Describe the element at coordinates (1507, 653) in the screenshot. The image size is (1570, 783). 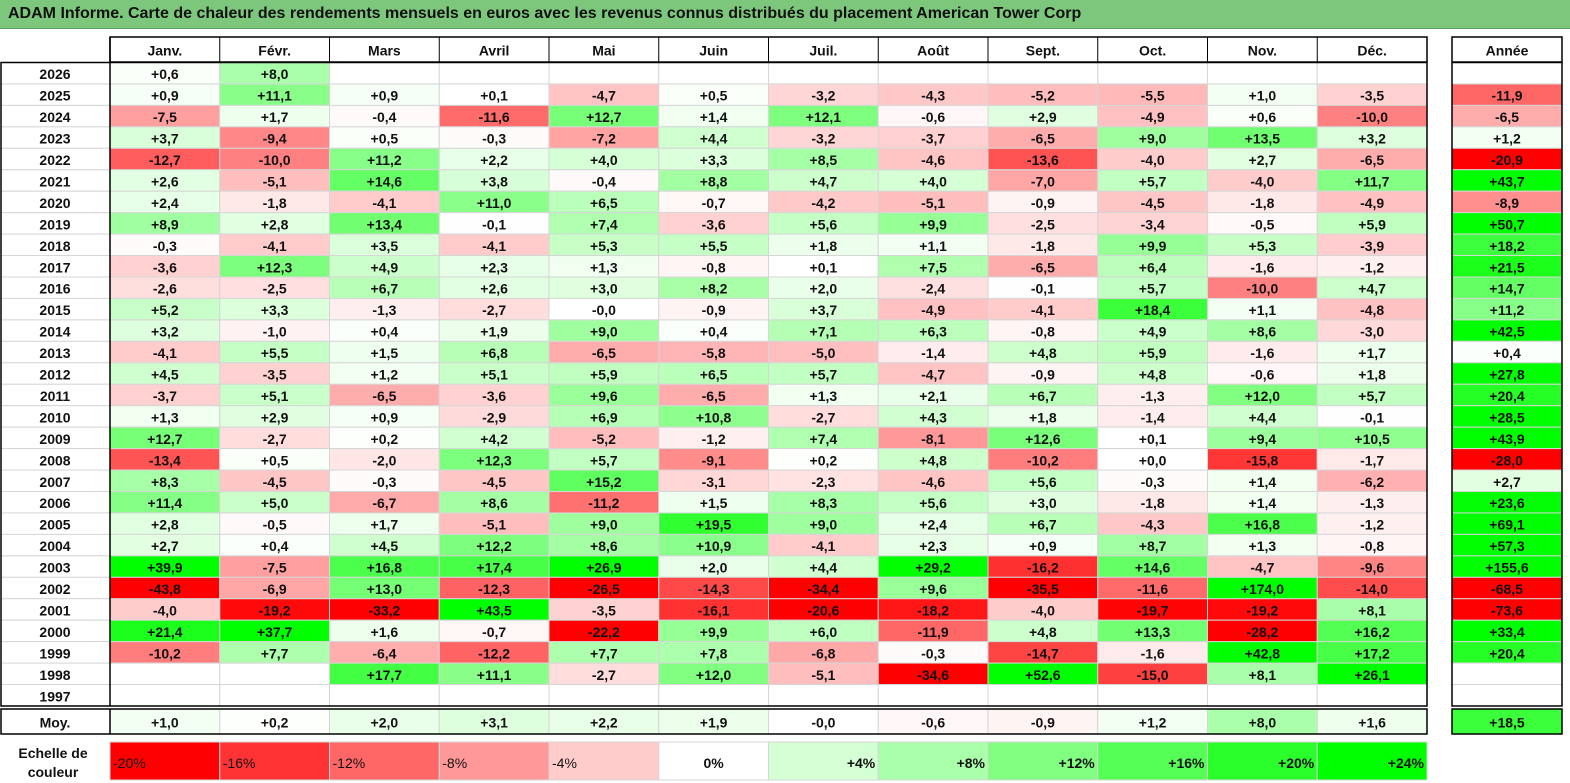
I see `annual-cell-1999-value: +20,4` at that location.